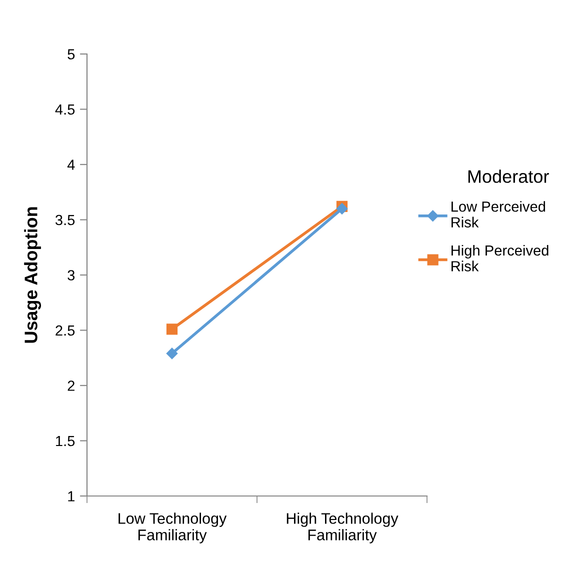  Describe the element at coordinates (500, 258) in the screenshot. I see `legend-label: High Perceived Risk` at that location.